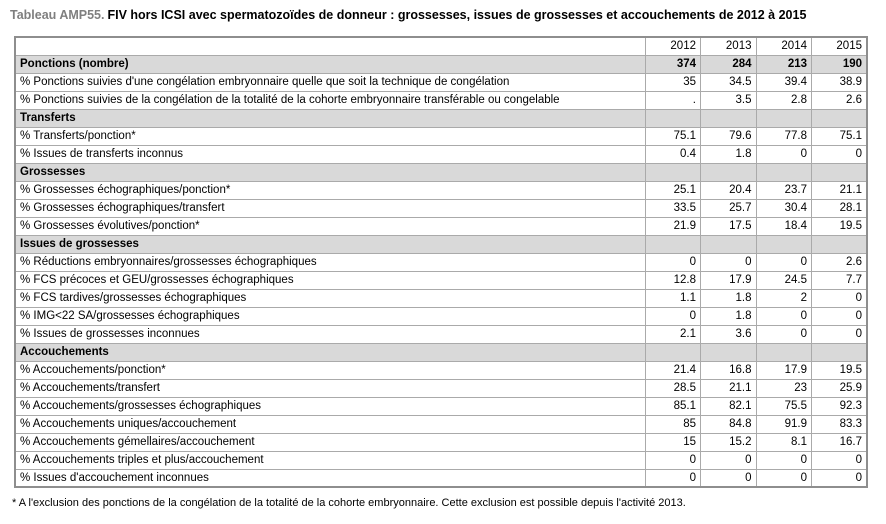 Image resolution: width=886 pixels, height=524 pixels. I want to click on row-label: % IMG<22 SA/grossesses échographiques, so click(330, 316).